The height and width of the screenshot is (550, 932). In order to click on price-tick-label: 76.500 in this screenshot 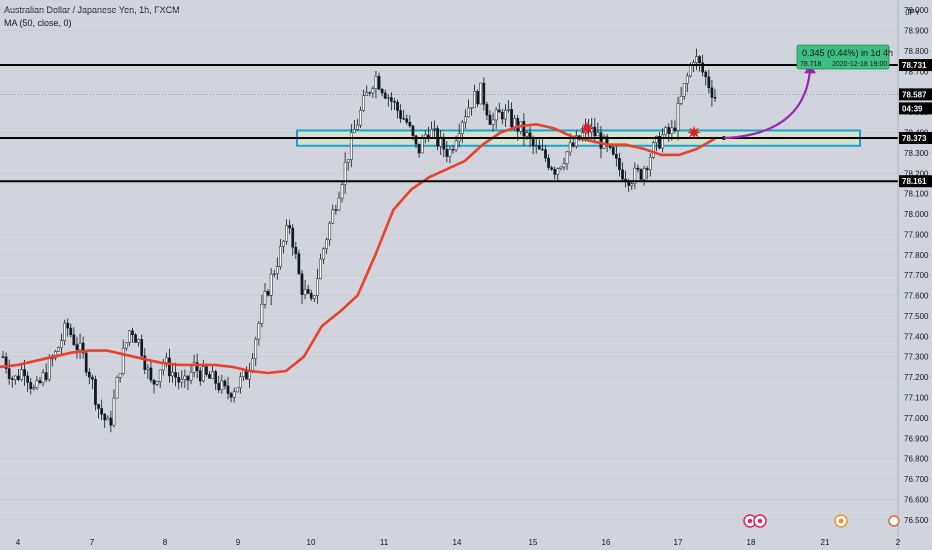, I will do `click(916, 520)`.